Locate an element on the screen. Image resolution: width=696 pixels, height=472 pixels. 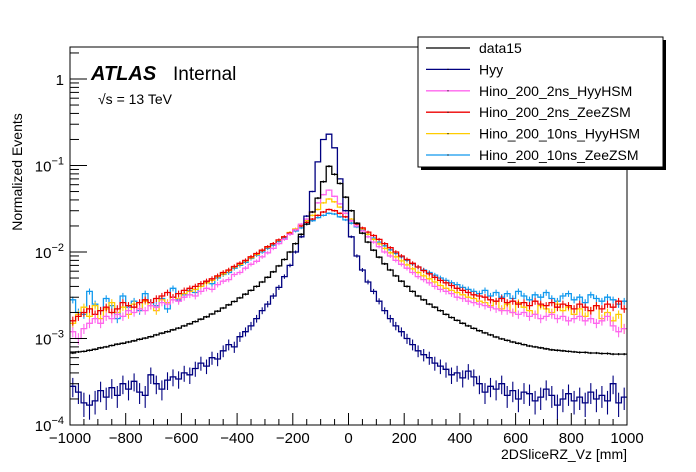
y-tick-label: 10⁻¹ is located at coordinates (49, 166).